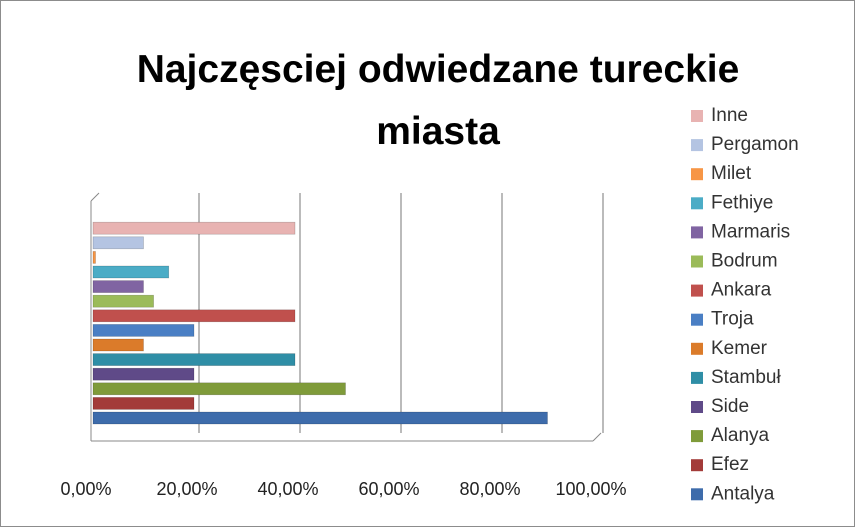 The width and height of the screenshot is (855, 527). What do you see at coordinates (438, 100) in the screenshot?
I see `chart-title: Najczęsciej odwiedzane tureckie miasta` at bounding box center [438, 100].